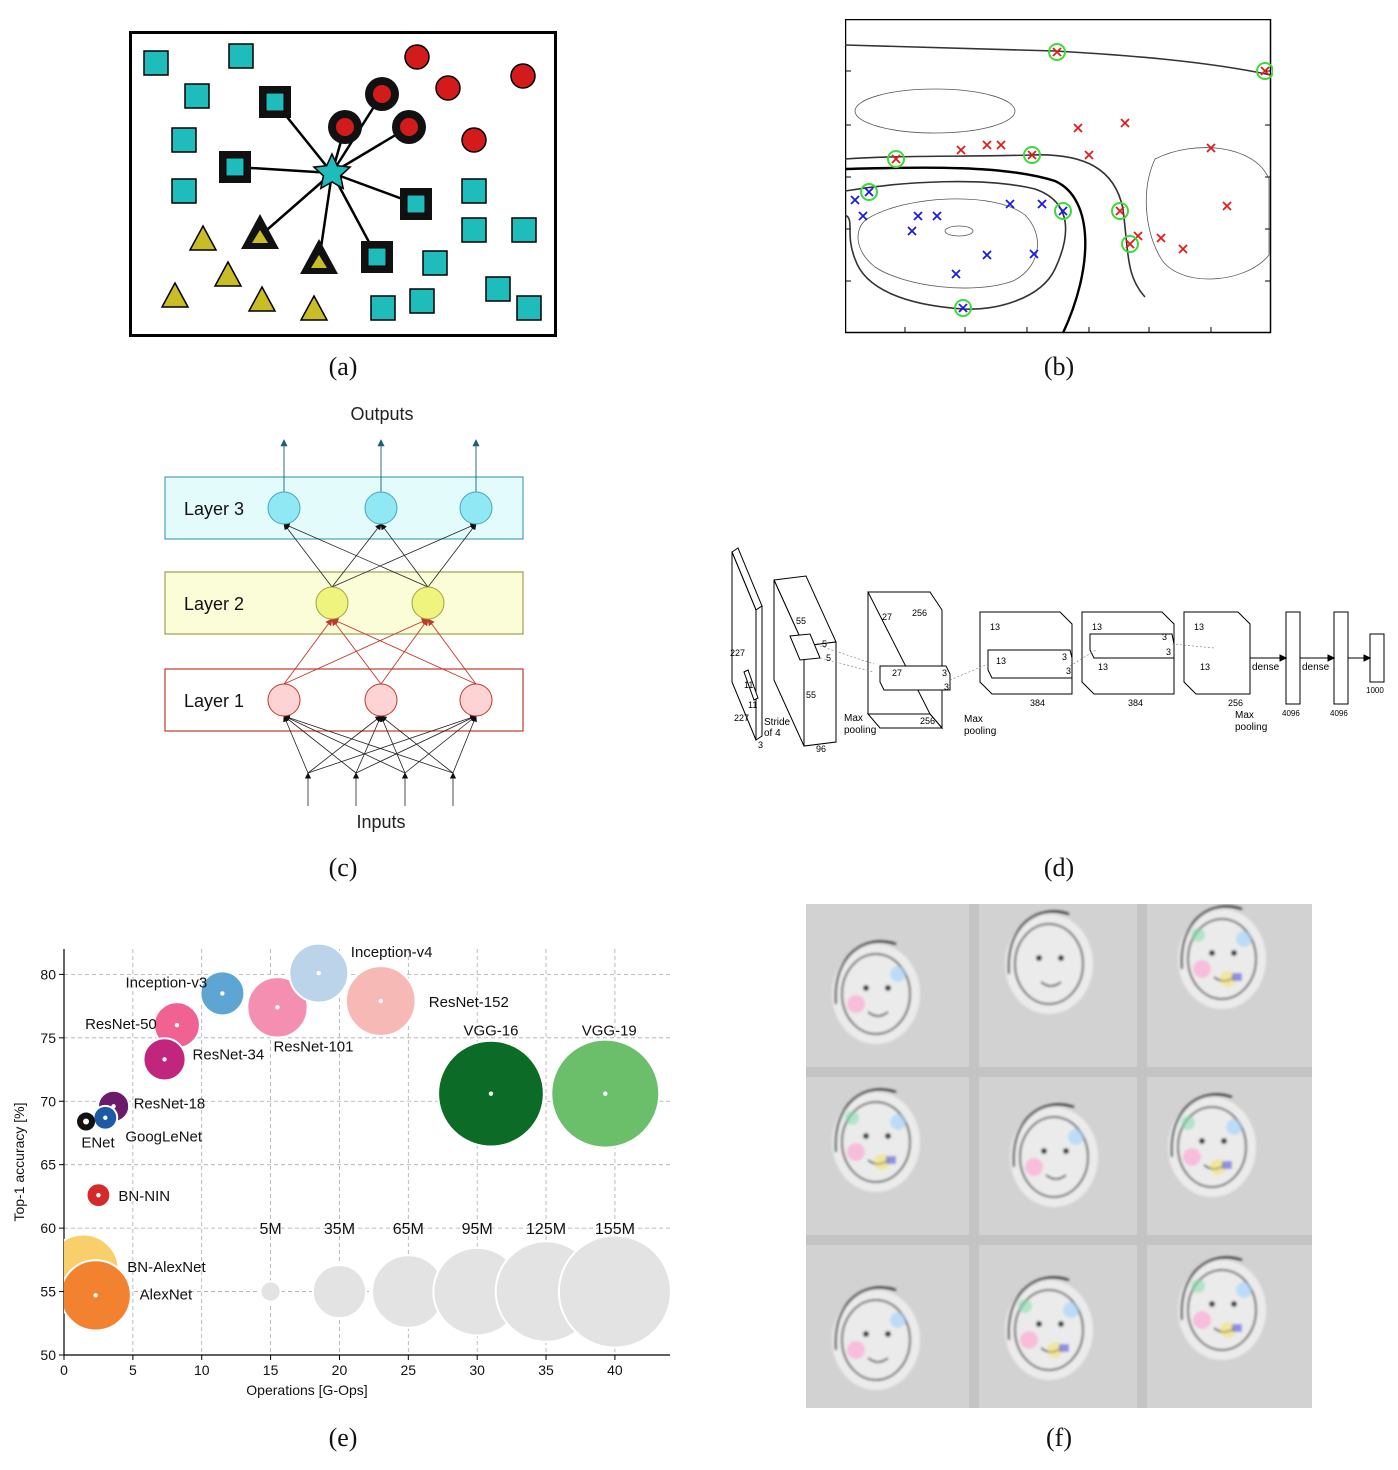  I want to click on layer-label: Layer 2, so click(214, 604).